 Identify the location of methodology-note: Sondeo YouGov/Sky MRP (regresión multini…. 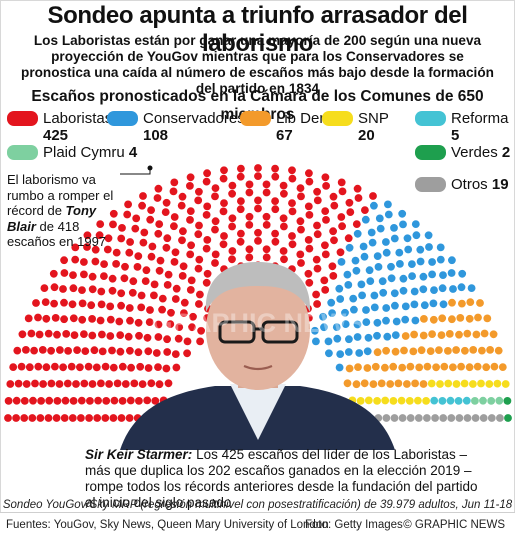
(257, 505).